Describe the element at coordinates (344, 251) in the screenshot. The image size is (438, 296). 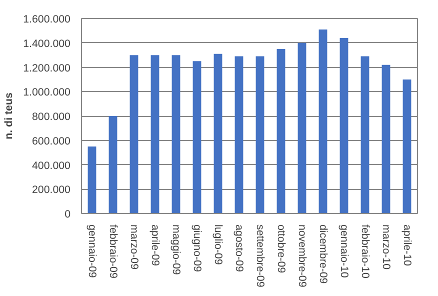
I see `x-tick-label: gennaio-10` at that location.